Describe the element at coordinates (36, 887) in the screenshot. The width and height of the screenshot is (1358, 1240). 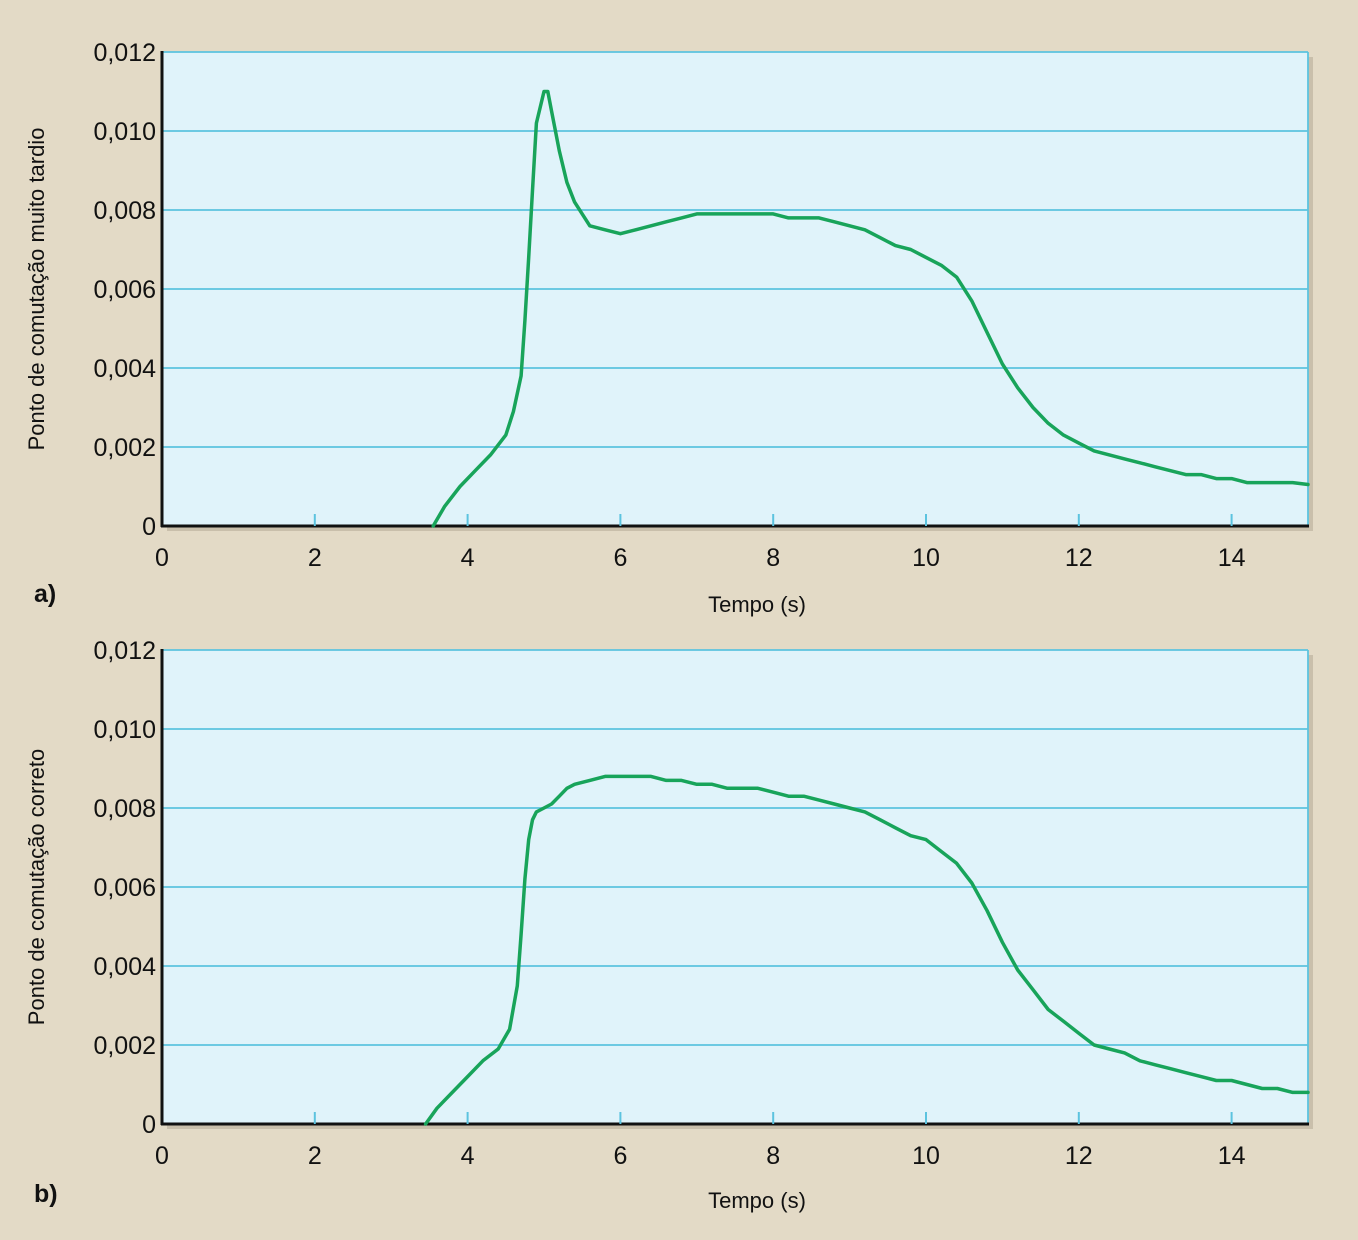
I see `y-axis-title: Ponto de comutação correto` at that location.